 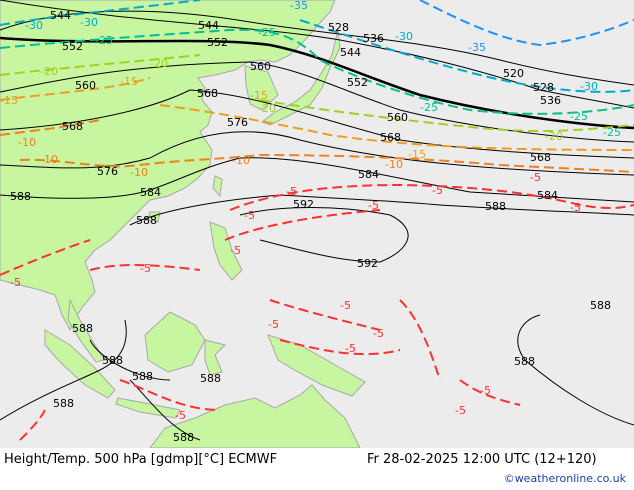 I want to click on malay-peninsula, so click(x=86, y=330).